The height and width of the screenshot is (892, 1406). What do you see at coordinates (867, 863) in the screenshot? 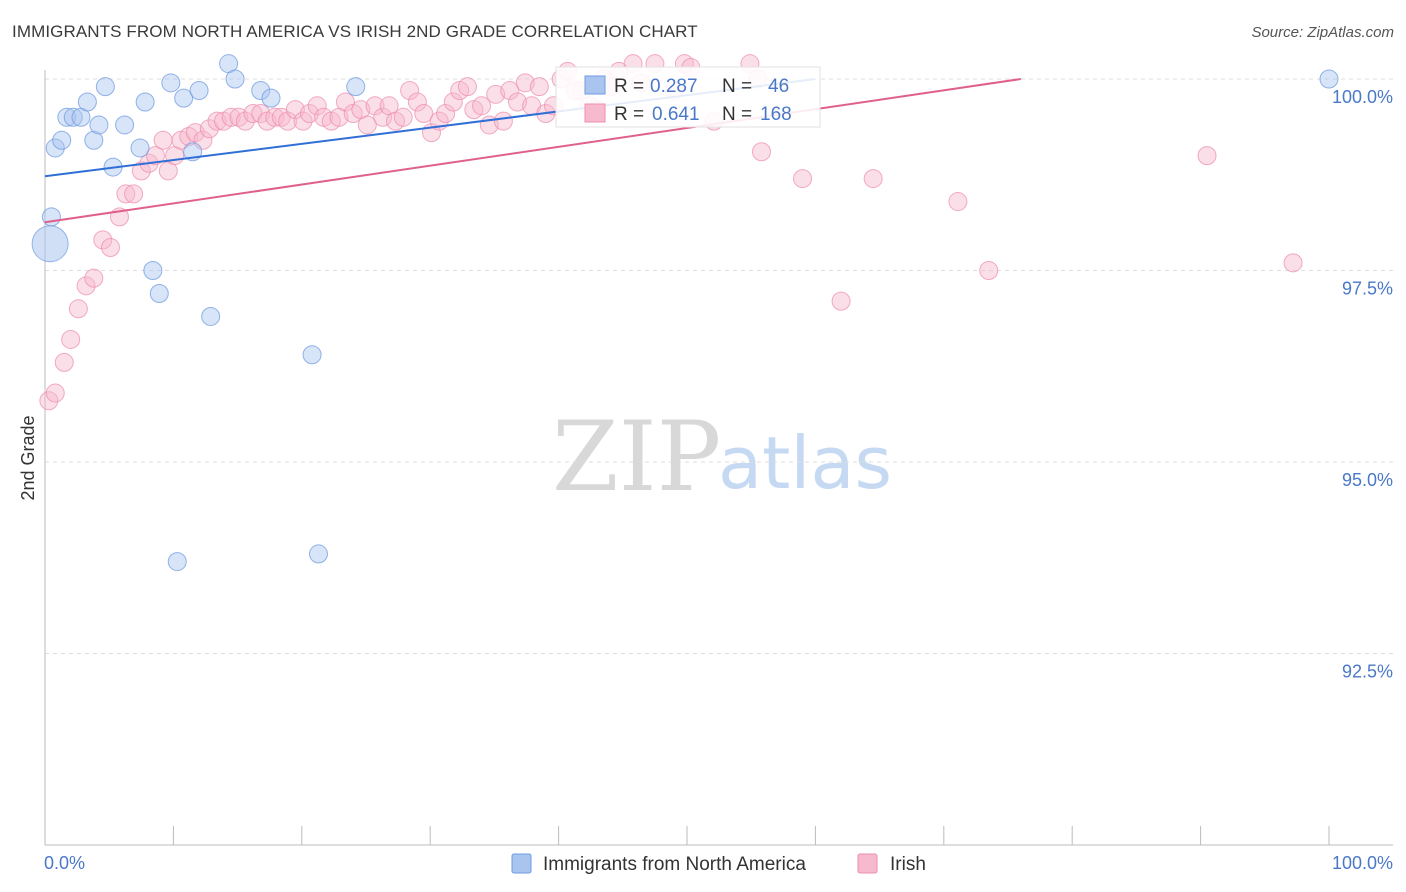
I see `legend-swatch-irish` at bounding box center [867, 863].